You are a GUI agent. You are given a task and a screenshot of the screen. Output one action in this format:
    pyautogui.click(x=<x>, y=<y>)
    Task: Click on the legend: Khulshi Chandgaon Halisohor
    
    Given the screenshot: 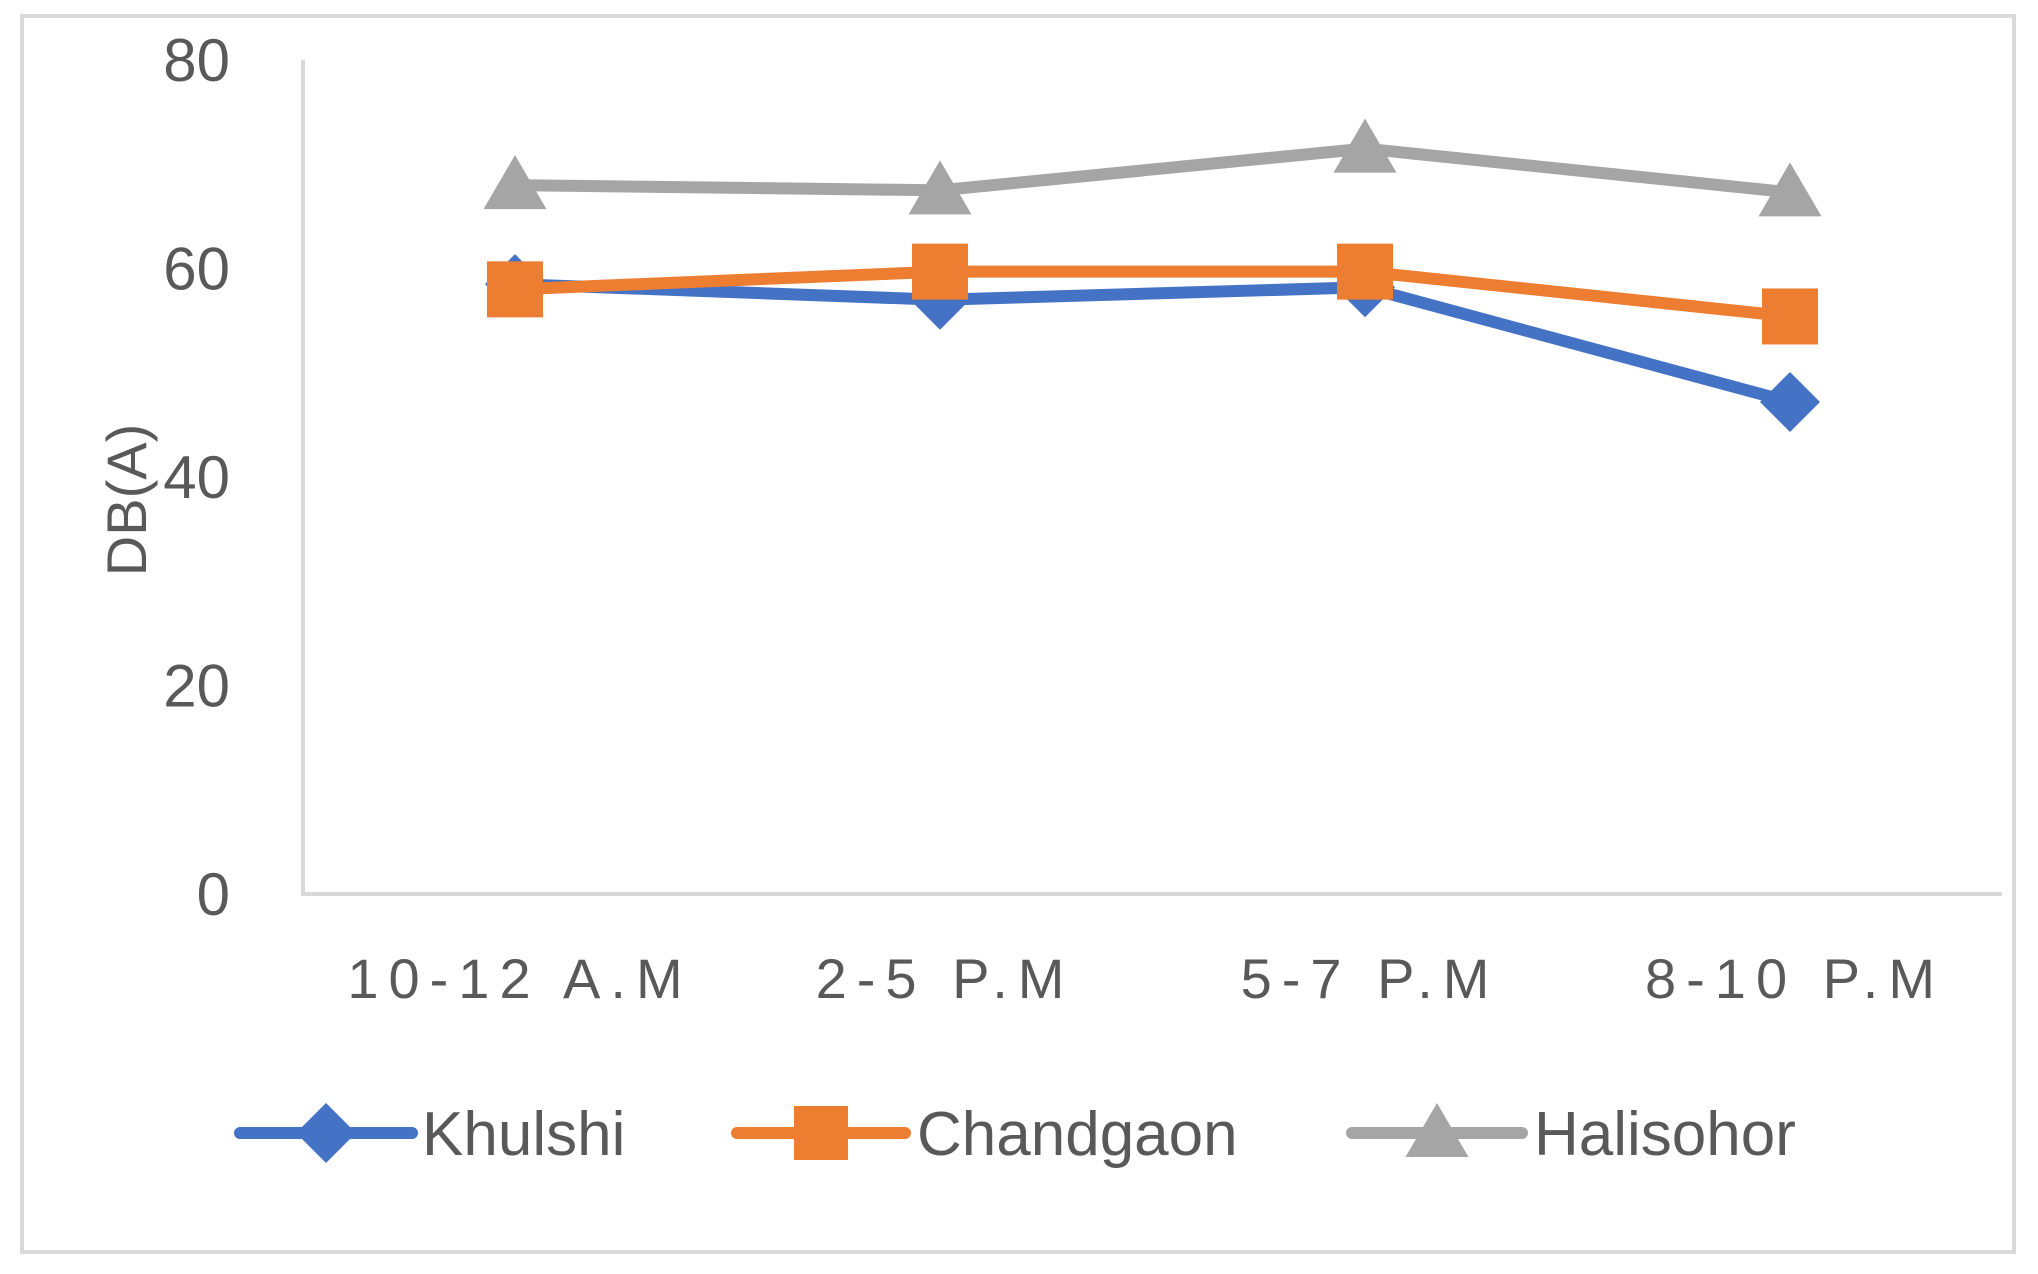 What is the action you would take?
    pyautogui.click(x=1015, y=1134)
    